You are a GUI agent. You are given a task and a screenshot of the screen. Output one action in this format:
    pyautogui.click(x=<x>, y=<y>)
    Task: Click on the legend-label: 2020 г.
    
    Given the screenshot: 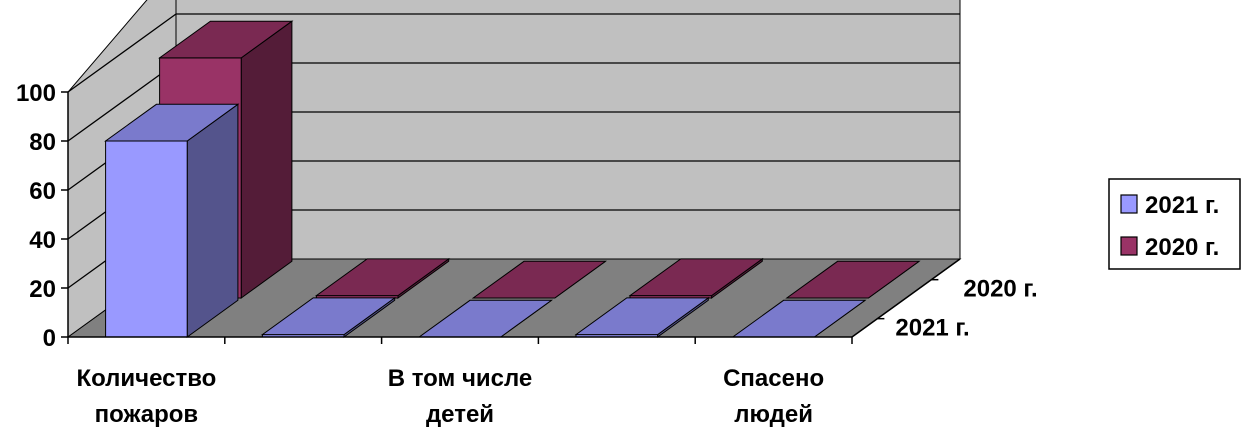 What is the action you would take?
    pyautogui.click(x=1182, y=247)
    